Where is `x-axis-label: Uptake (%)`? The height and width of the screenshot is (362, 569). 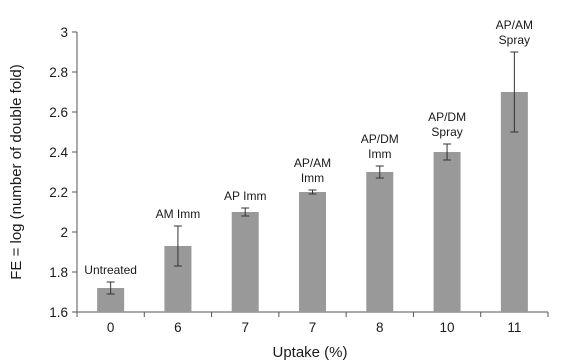
x-axis-label: Uptake (%) is located at coordinates (309, 352).